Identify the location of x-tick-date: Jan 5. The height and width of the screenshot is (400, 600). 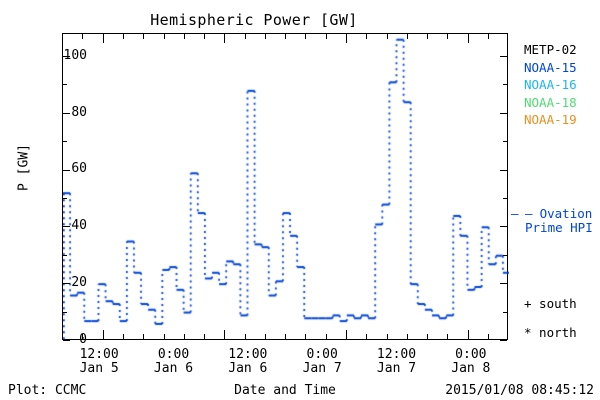
(99, 368).